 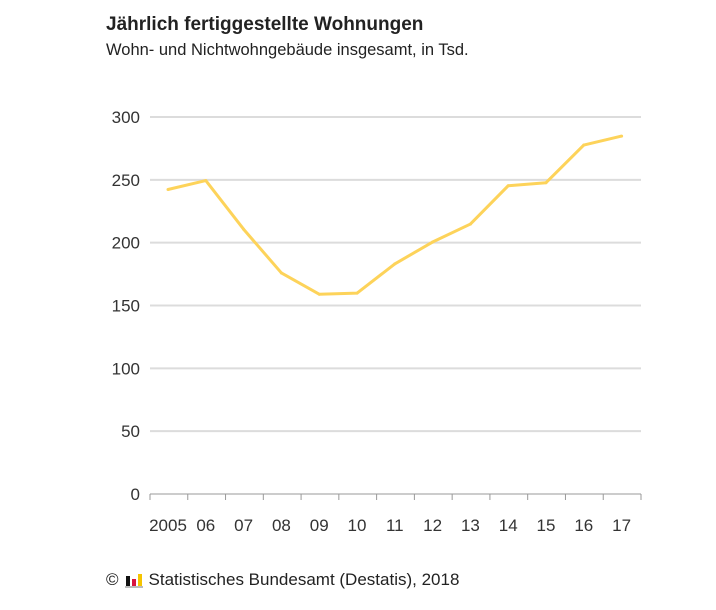 What do you see at coordinates (133, 580) in the screenshot?
I see `destatis-logo-icon` at bounding box center [133, 580].